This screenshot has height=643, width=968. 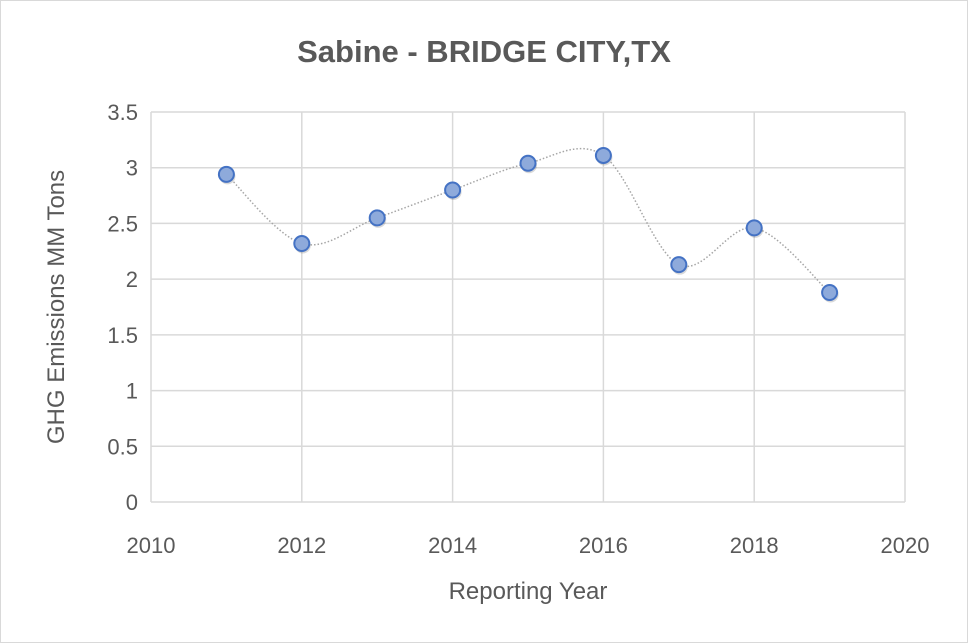 What do you see at coordinates (301, 545) in the screenshot?
I see `x-tick-label: 2012` at bounding box center [301, 545].